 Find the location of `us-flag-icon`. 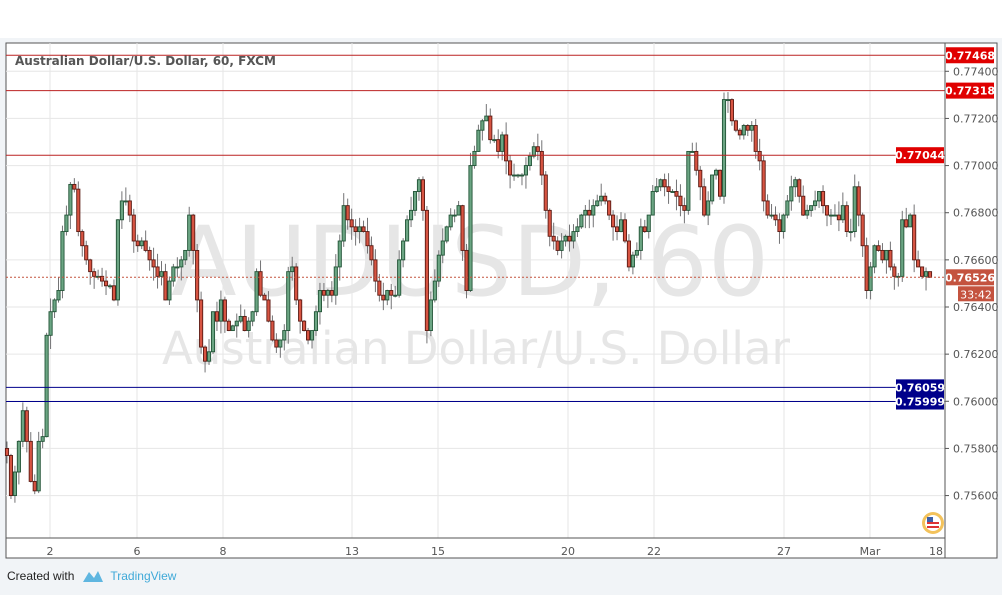

us-flag-icon is located at coordinates (933, 523).